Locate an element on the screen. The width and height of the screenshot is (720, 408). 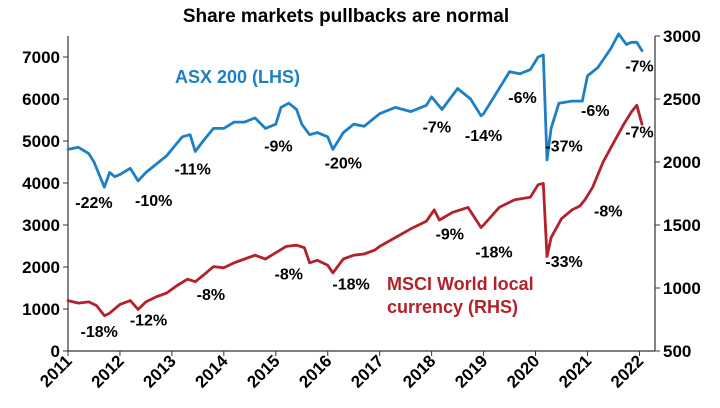
pullback-annotation: -10% is located at coordinates (153, 201).